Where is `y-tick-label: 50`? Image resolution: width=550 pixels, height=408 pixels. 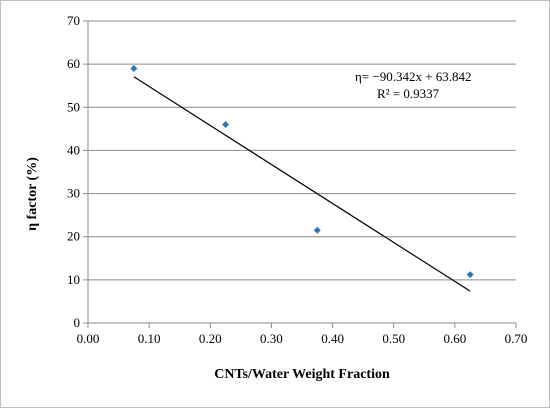
y-tick-label: 50 is located at coordinates (73, 106).